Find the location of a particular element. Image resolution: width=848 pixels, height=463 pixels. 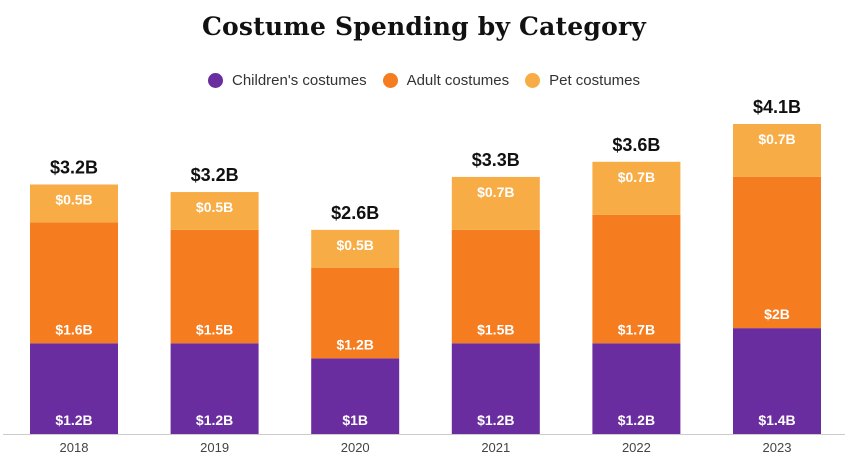

bar-adult-2021 is located at coordinates (495, 286).